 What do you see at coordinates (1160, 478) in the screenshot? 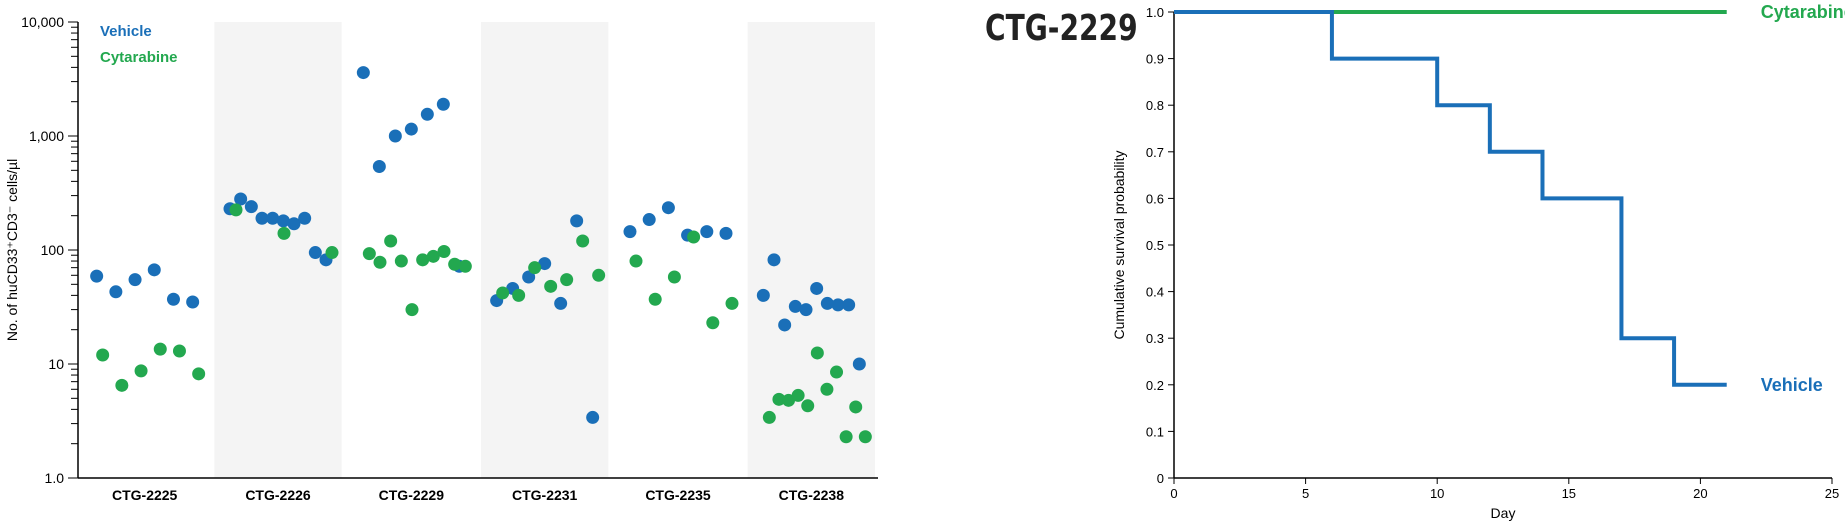
I see `y-tick-label: 0` at bounding box center [1160, 478].